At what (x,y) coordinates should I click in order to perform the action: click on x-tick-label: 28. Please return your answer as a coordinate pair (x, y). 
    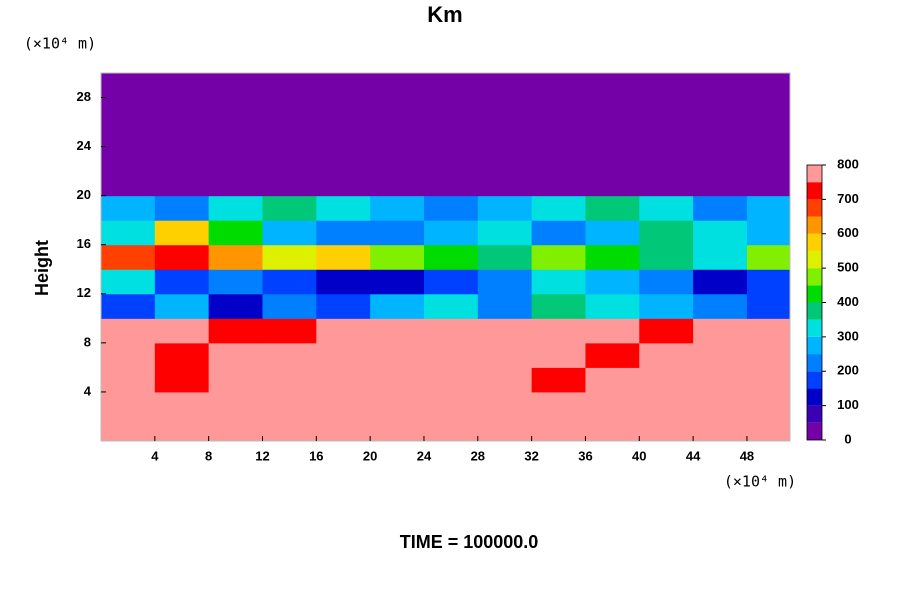
    Looking at the image, I should click on (478, 455).